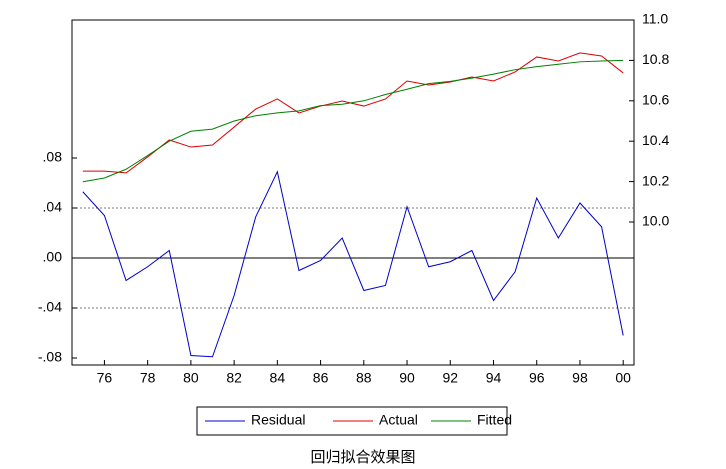  Describe the element at coordinates (53, 207) in the screenshot. I see `y-tick-label: .04` at that location.